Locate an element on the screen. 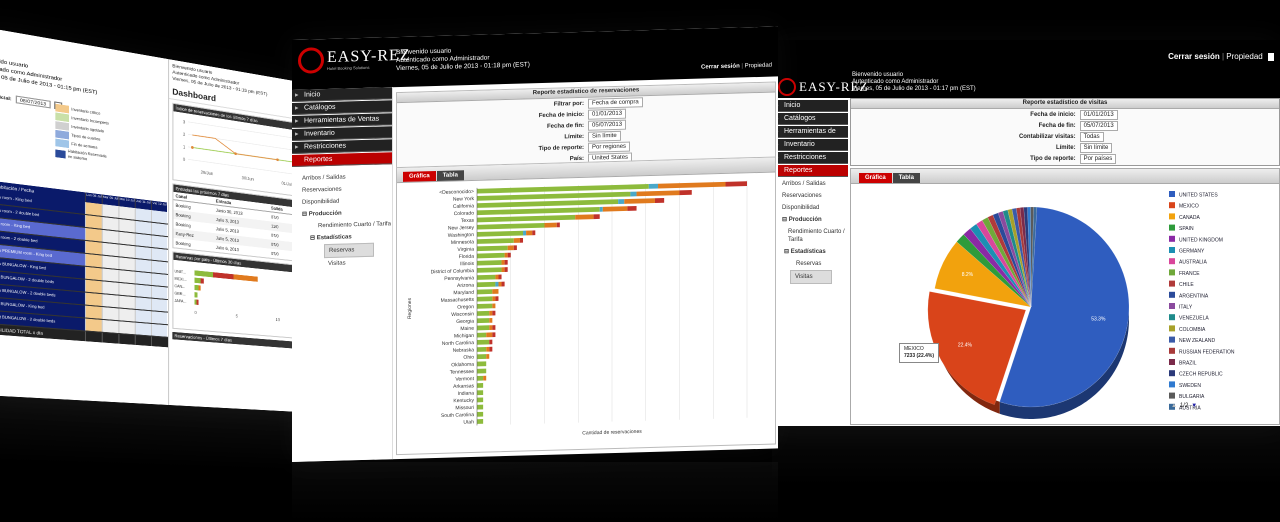 The height and width of the screenshot is (522, 1280). right-menu-inicio: Inicio is located at coordinates (810, 106).